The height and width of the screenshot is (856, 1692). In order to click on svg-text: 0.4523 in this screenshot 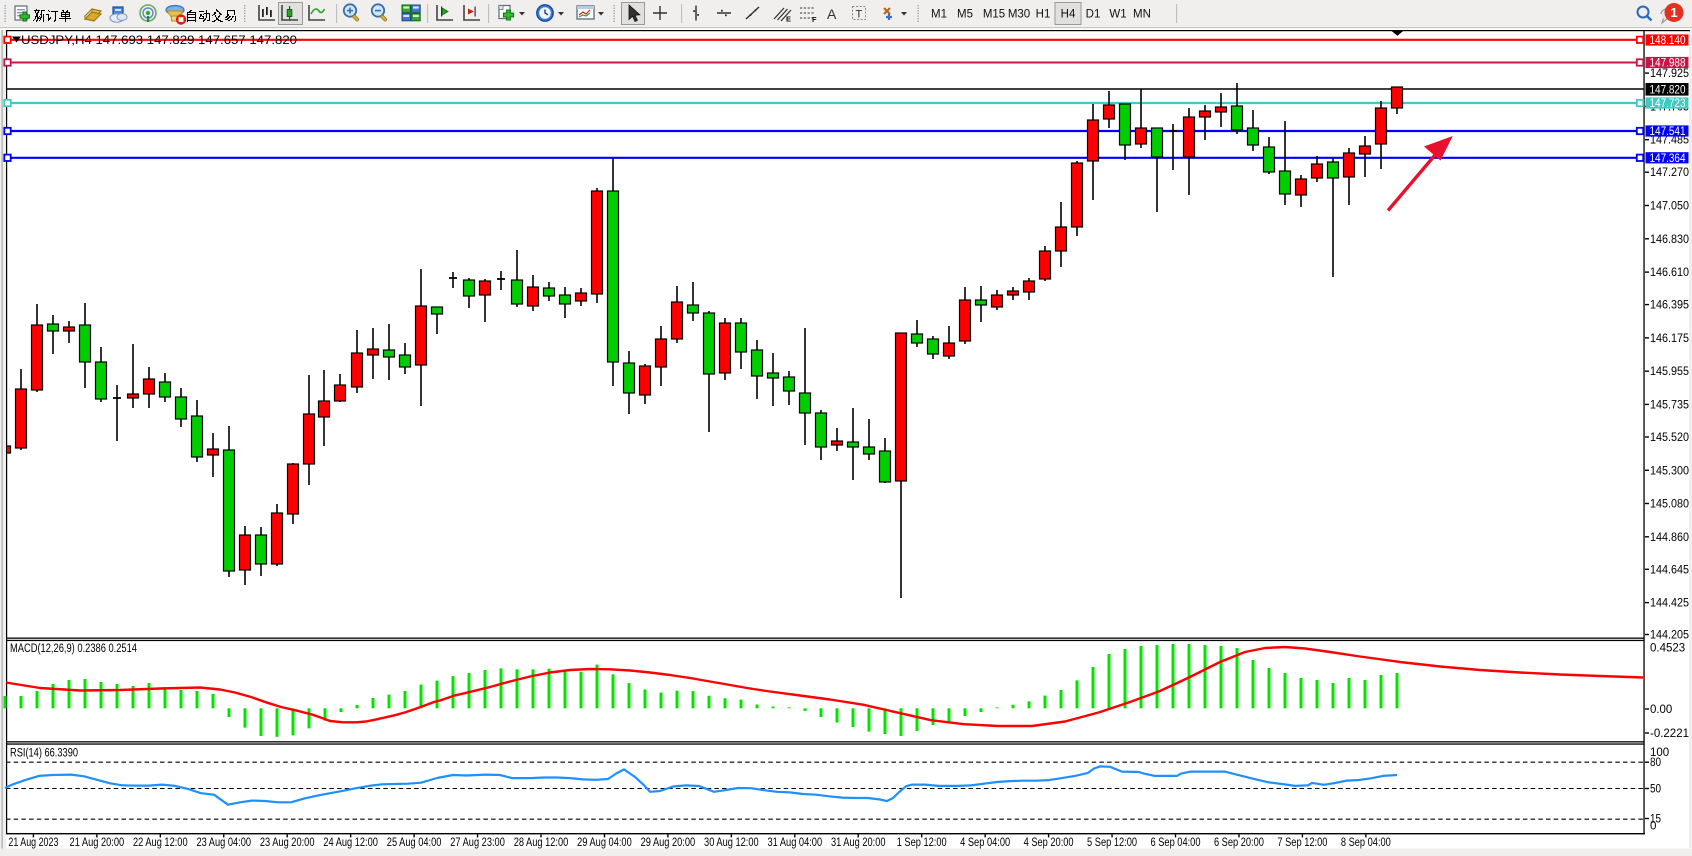, I will do `click(1667, 649)`.